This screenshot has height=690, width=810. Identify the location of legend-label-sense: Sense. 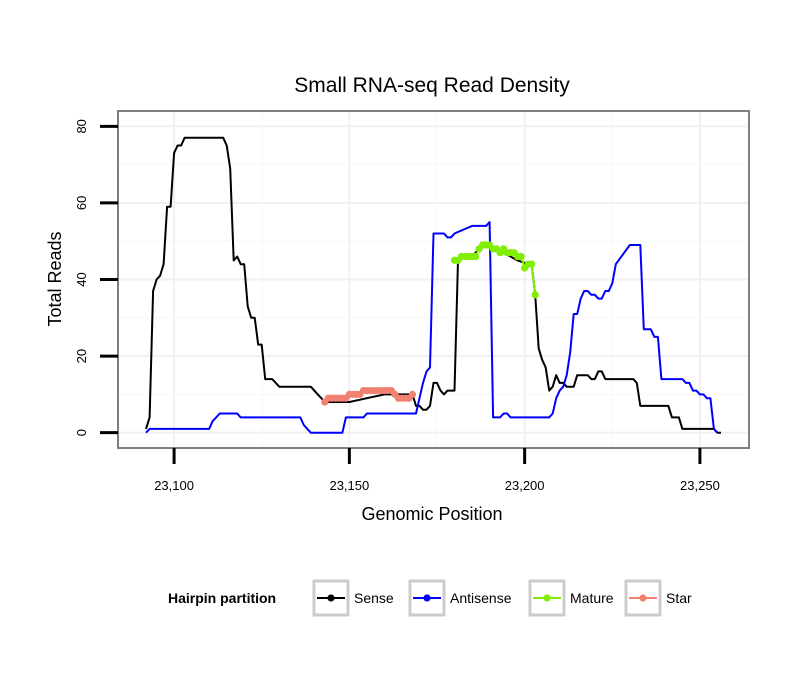
(374, 598).